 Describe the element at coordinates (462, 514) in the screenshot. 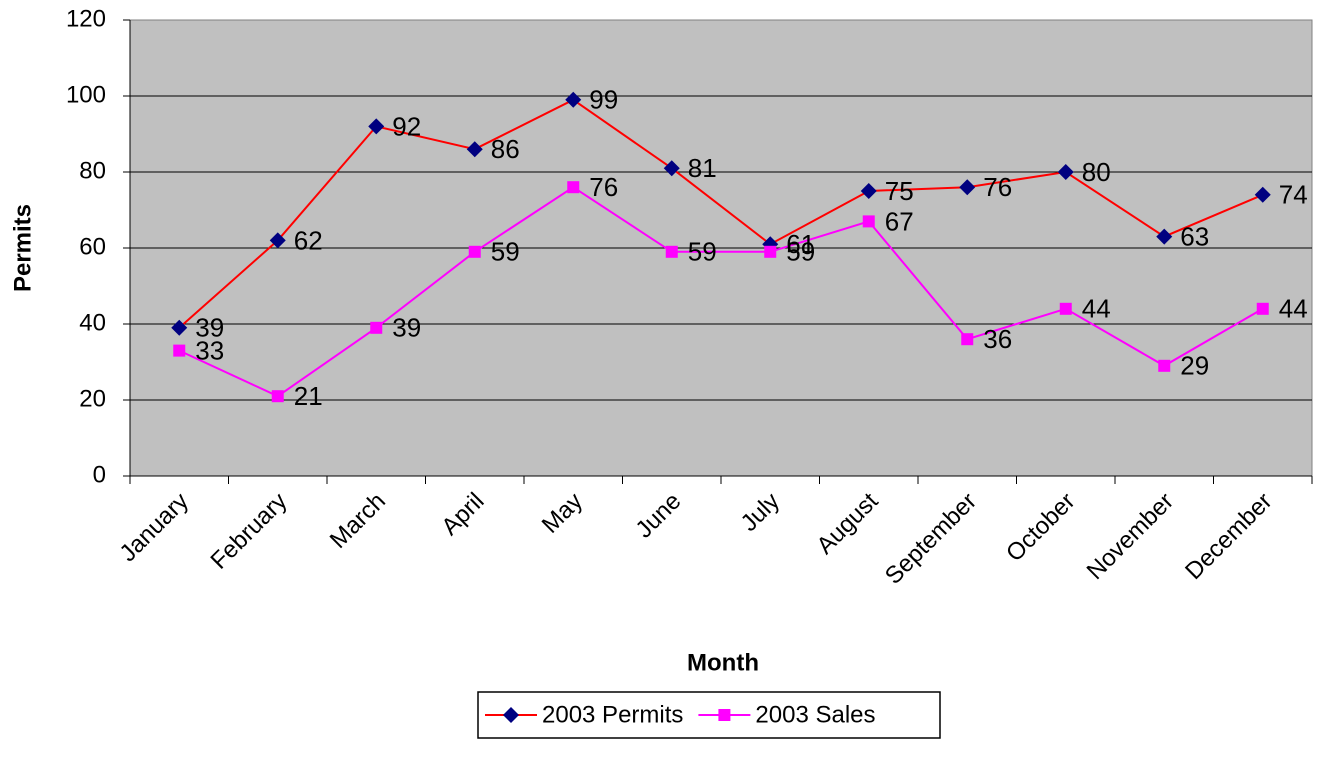

I see `x-tick-label: April` at that location.